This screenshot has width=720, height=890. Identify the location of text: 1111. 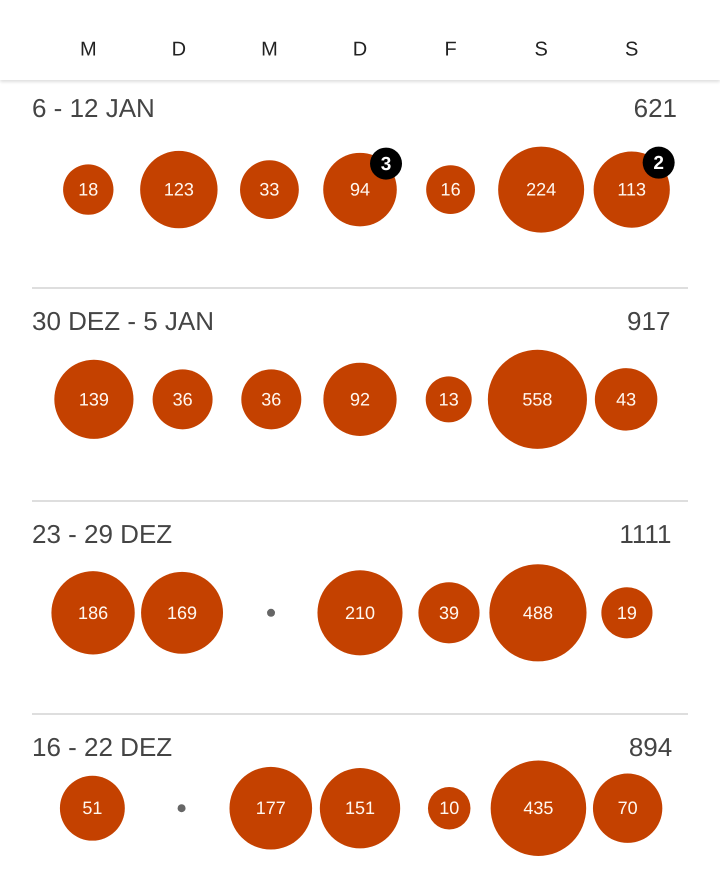
(645, 533).